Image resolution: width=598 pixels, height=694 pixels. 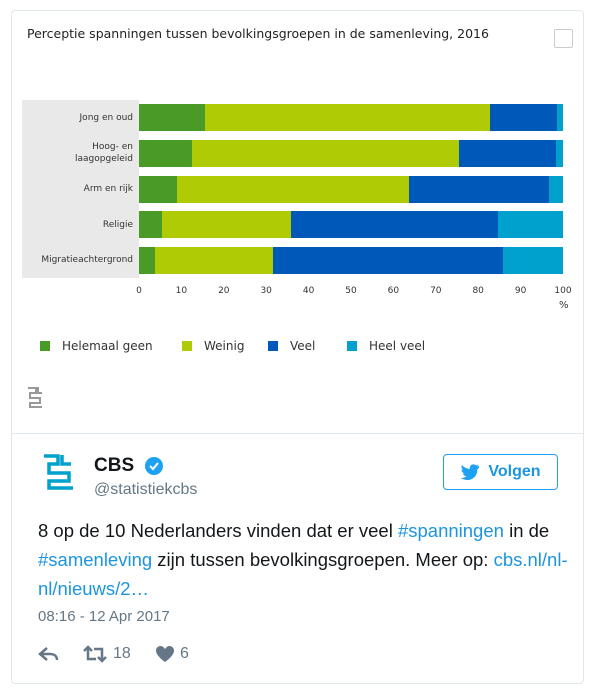 What do you see at coordinates (114, 465) in the screenshot?
I see `user-name: CBS` at bounding box center [114, 465].